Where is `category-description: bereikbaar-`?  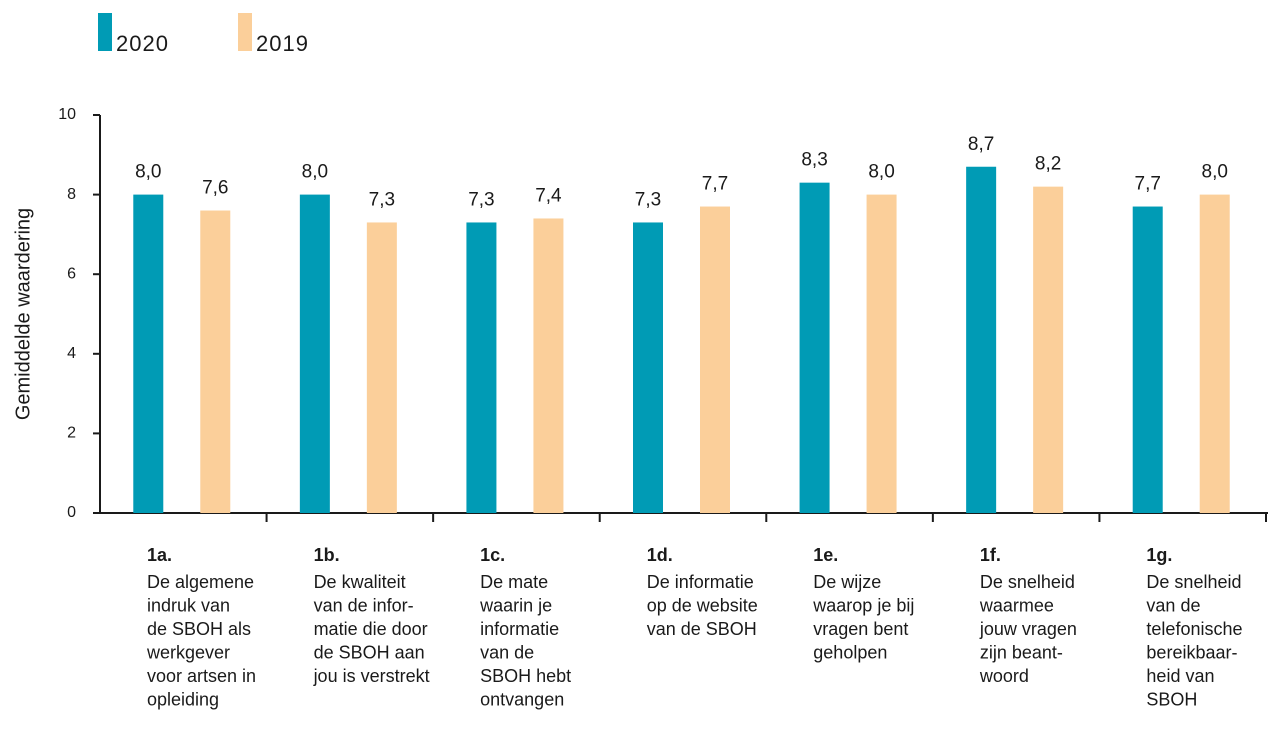 category-description: bereikbaar- is located at coordinates (1191, 652).